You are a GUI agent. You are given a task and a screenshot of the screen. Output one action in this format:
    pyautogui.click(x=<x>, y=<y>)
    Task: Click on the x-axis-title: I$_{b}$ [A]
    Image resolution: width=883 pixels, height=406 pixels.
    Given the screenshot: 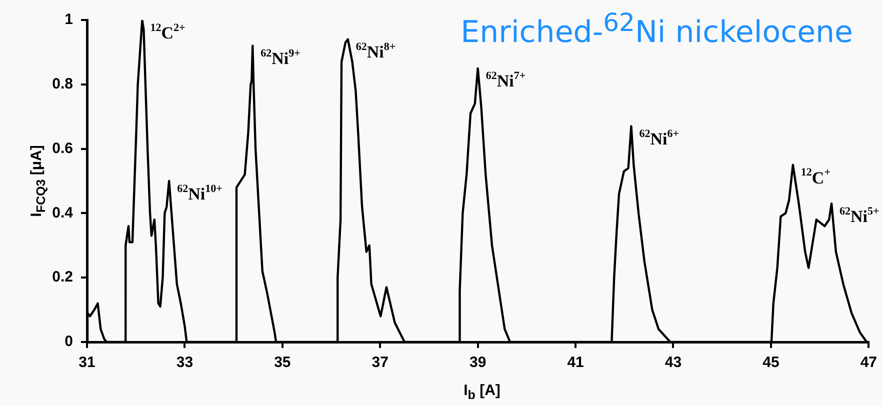 What is the action you would take?
    pyautogui.click(x=482, y=392)
    